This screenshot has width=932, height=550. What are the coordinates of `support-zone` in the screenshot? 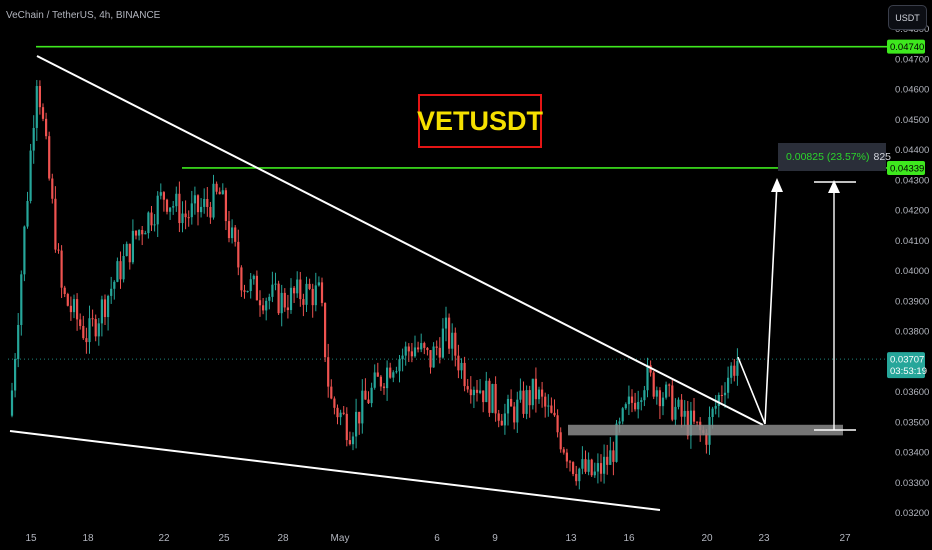 It's located at (705, 430).